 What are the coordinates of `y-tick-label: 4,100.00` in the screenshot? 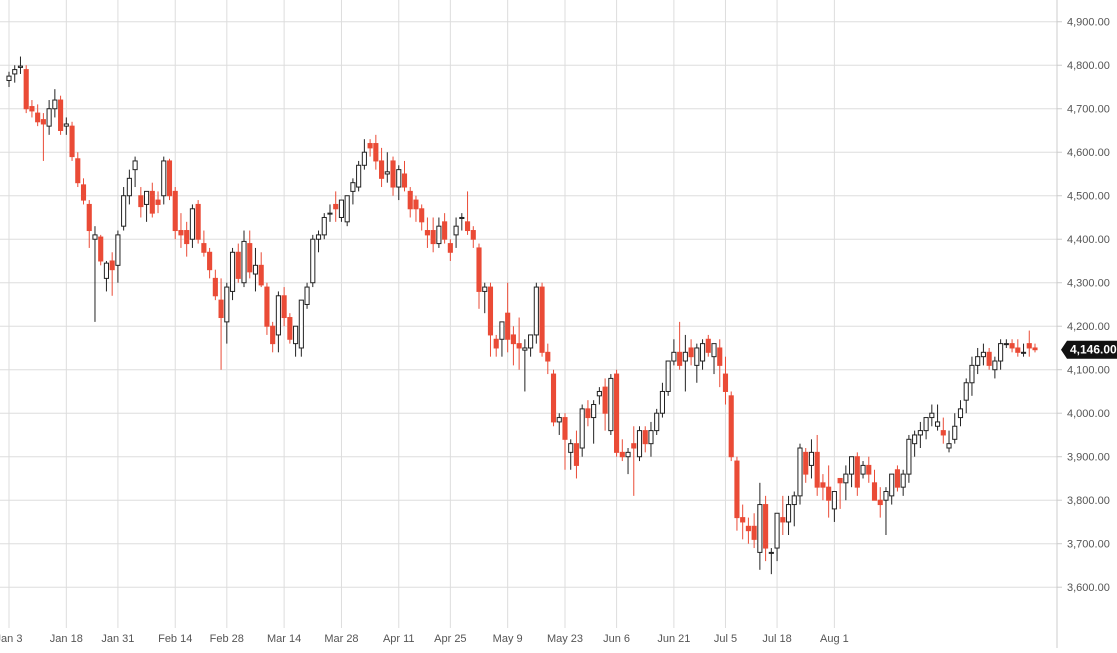 It's located at (1088, 371).